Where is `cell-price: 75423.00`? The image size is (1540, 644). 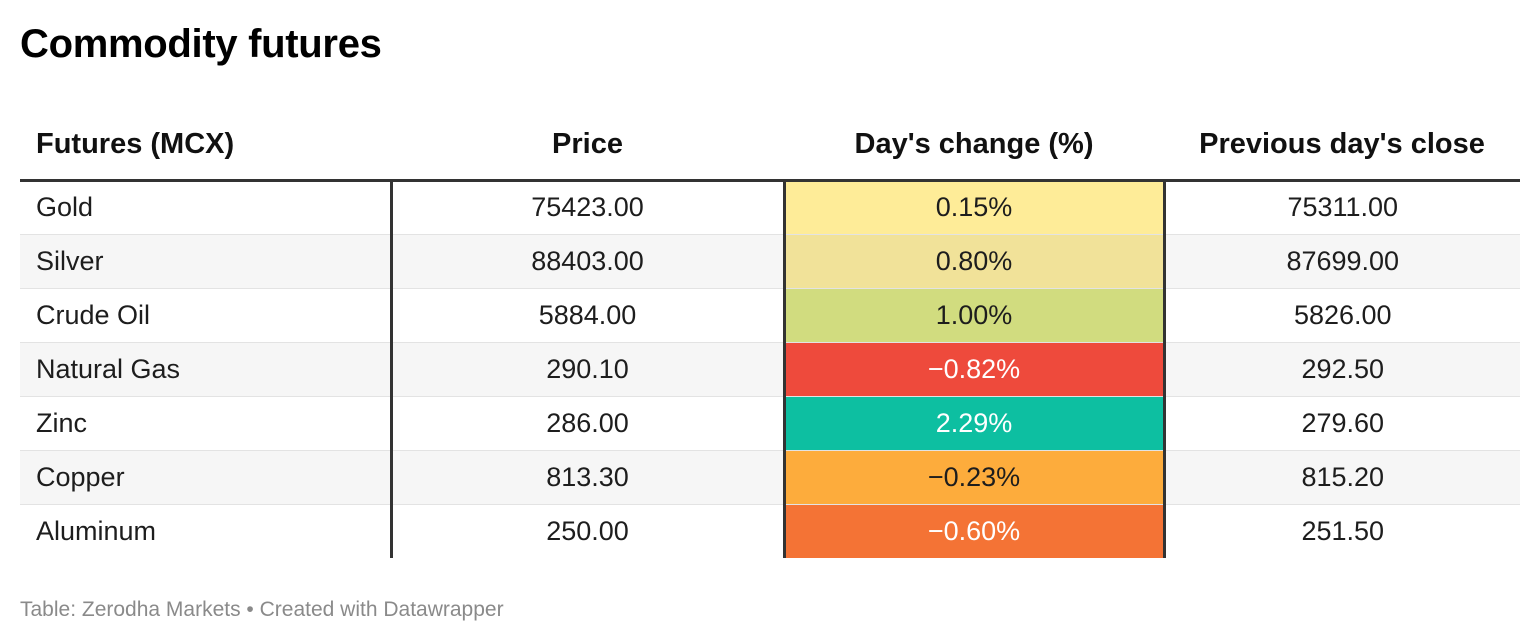 cell-price: 75423.00 is located at coordinates (588, 207).